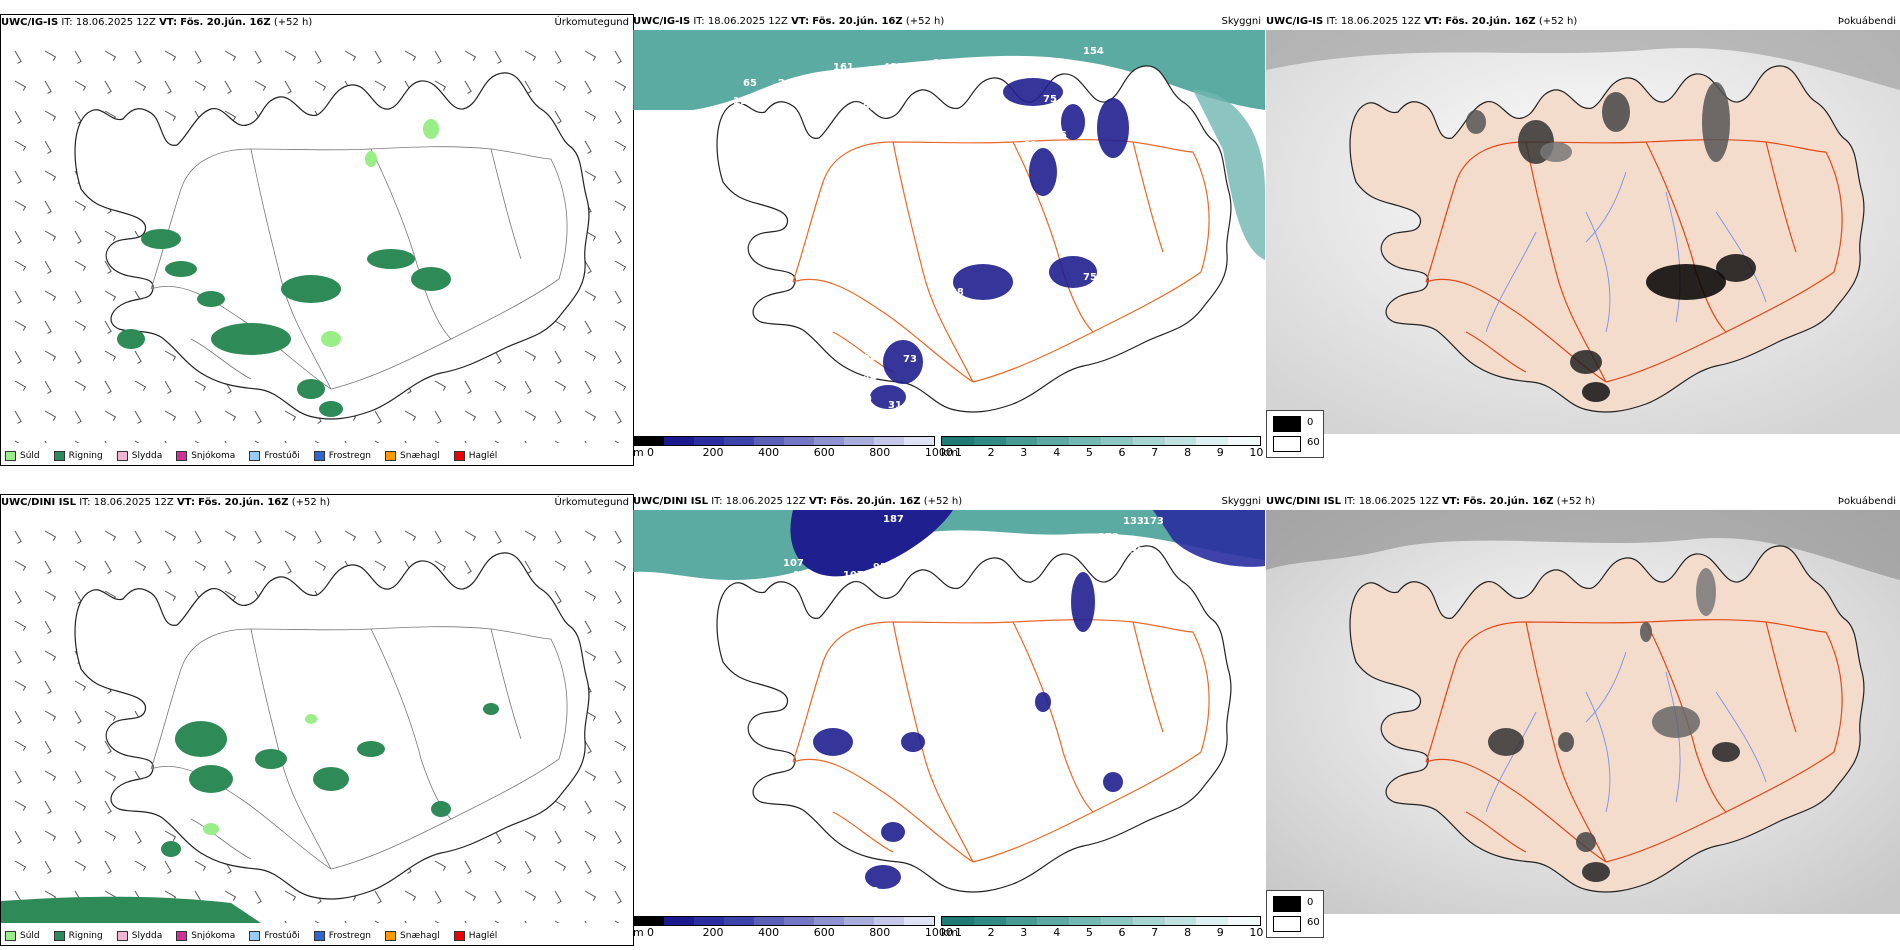 This screenshot has width=1900, height=950. I want to click on fog-legend-swatch-low, so click(1287, 444).